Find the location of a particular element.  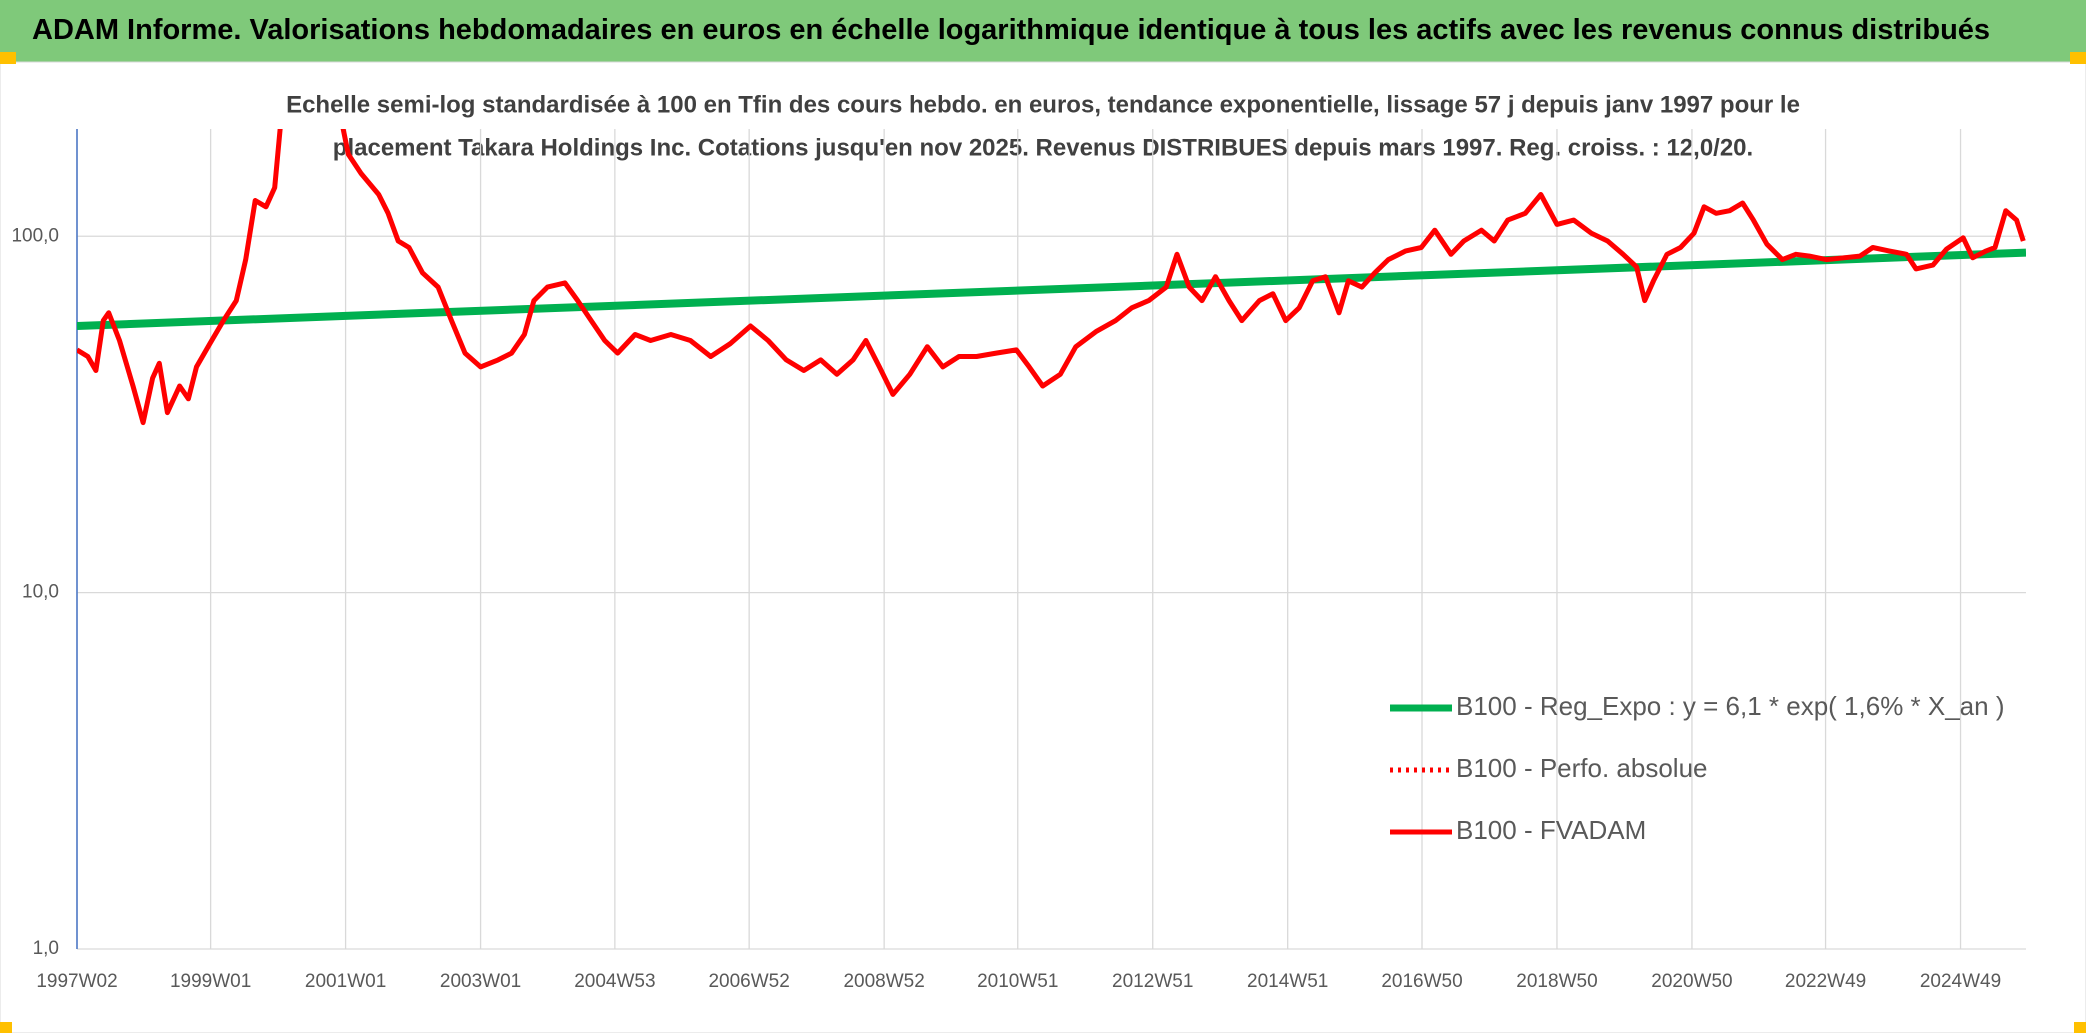

x-tick-label: 1999W01 is located at coordinates (210, 981).